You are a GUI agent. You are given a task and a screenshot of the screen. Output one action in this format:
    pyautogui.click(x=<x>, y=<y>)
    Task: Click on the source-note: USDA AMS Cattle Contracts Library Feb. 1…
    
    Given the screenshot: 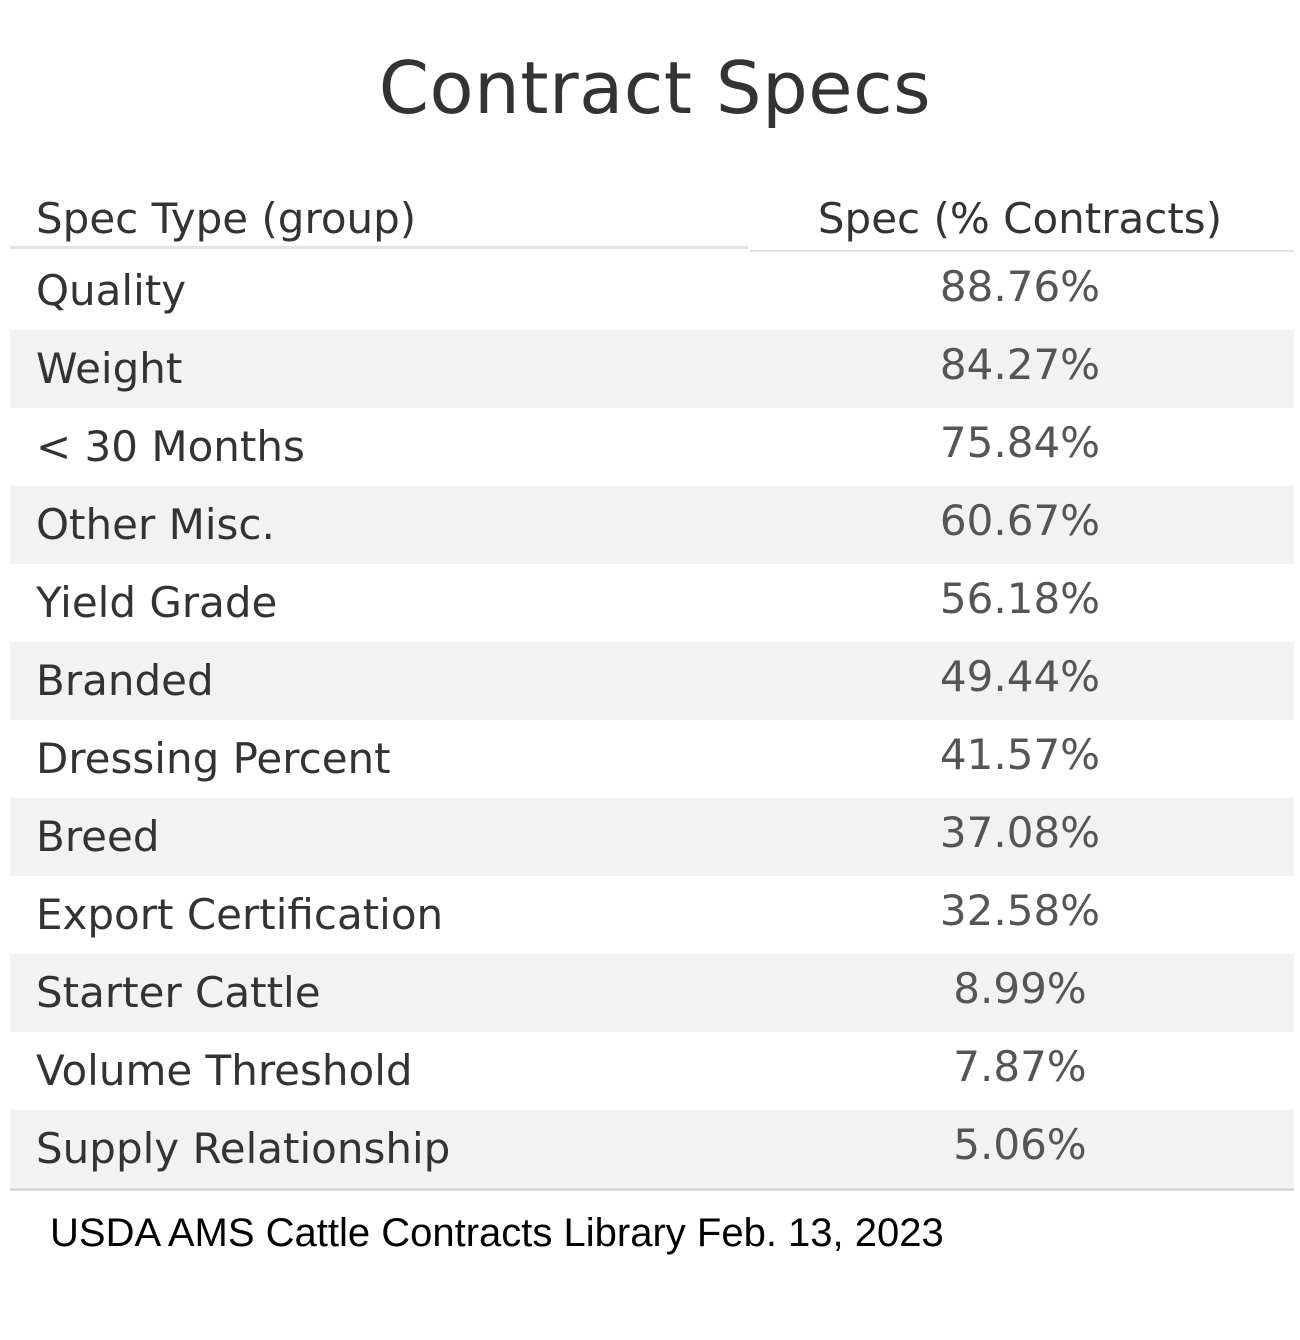 What is the action you would take?
    pyautogui.click(x=497, y=1233)
    